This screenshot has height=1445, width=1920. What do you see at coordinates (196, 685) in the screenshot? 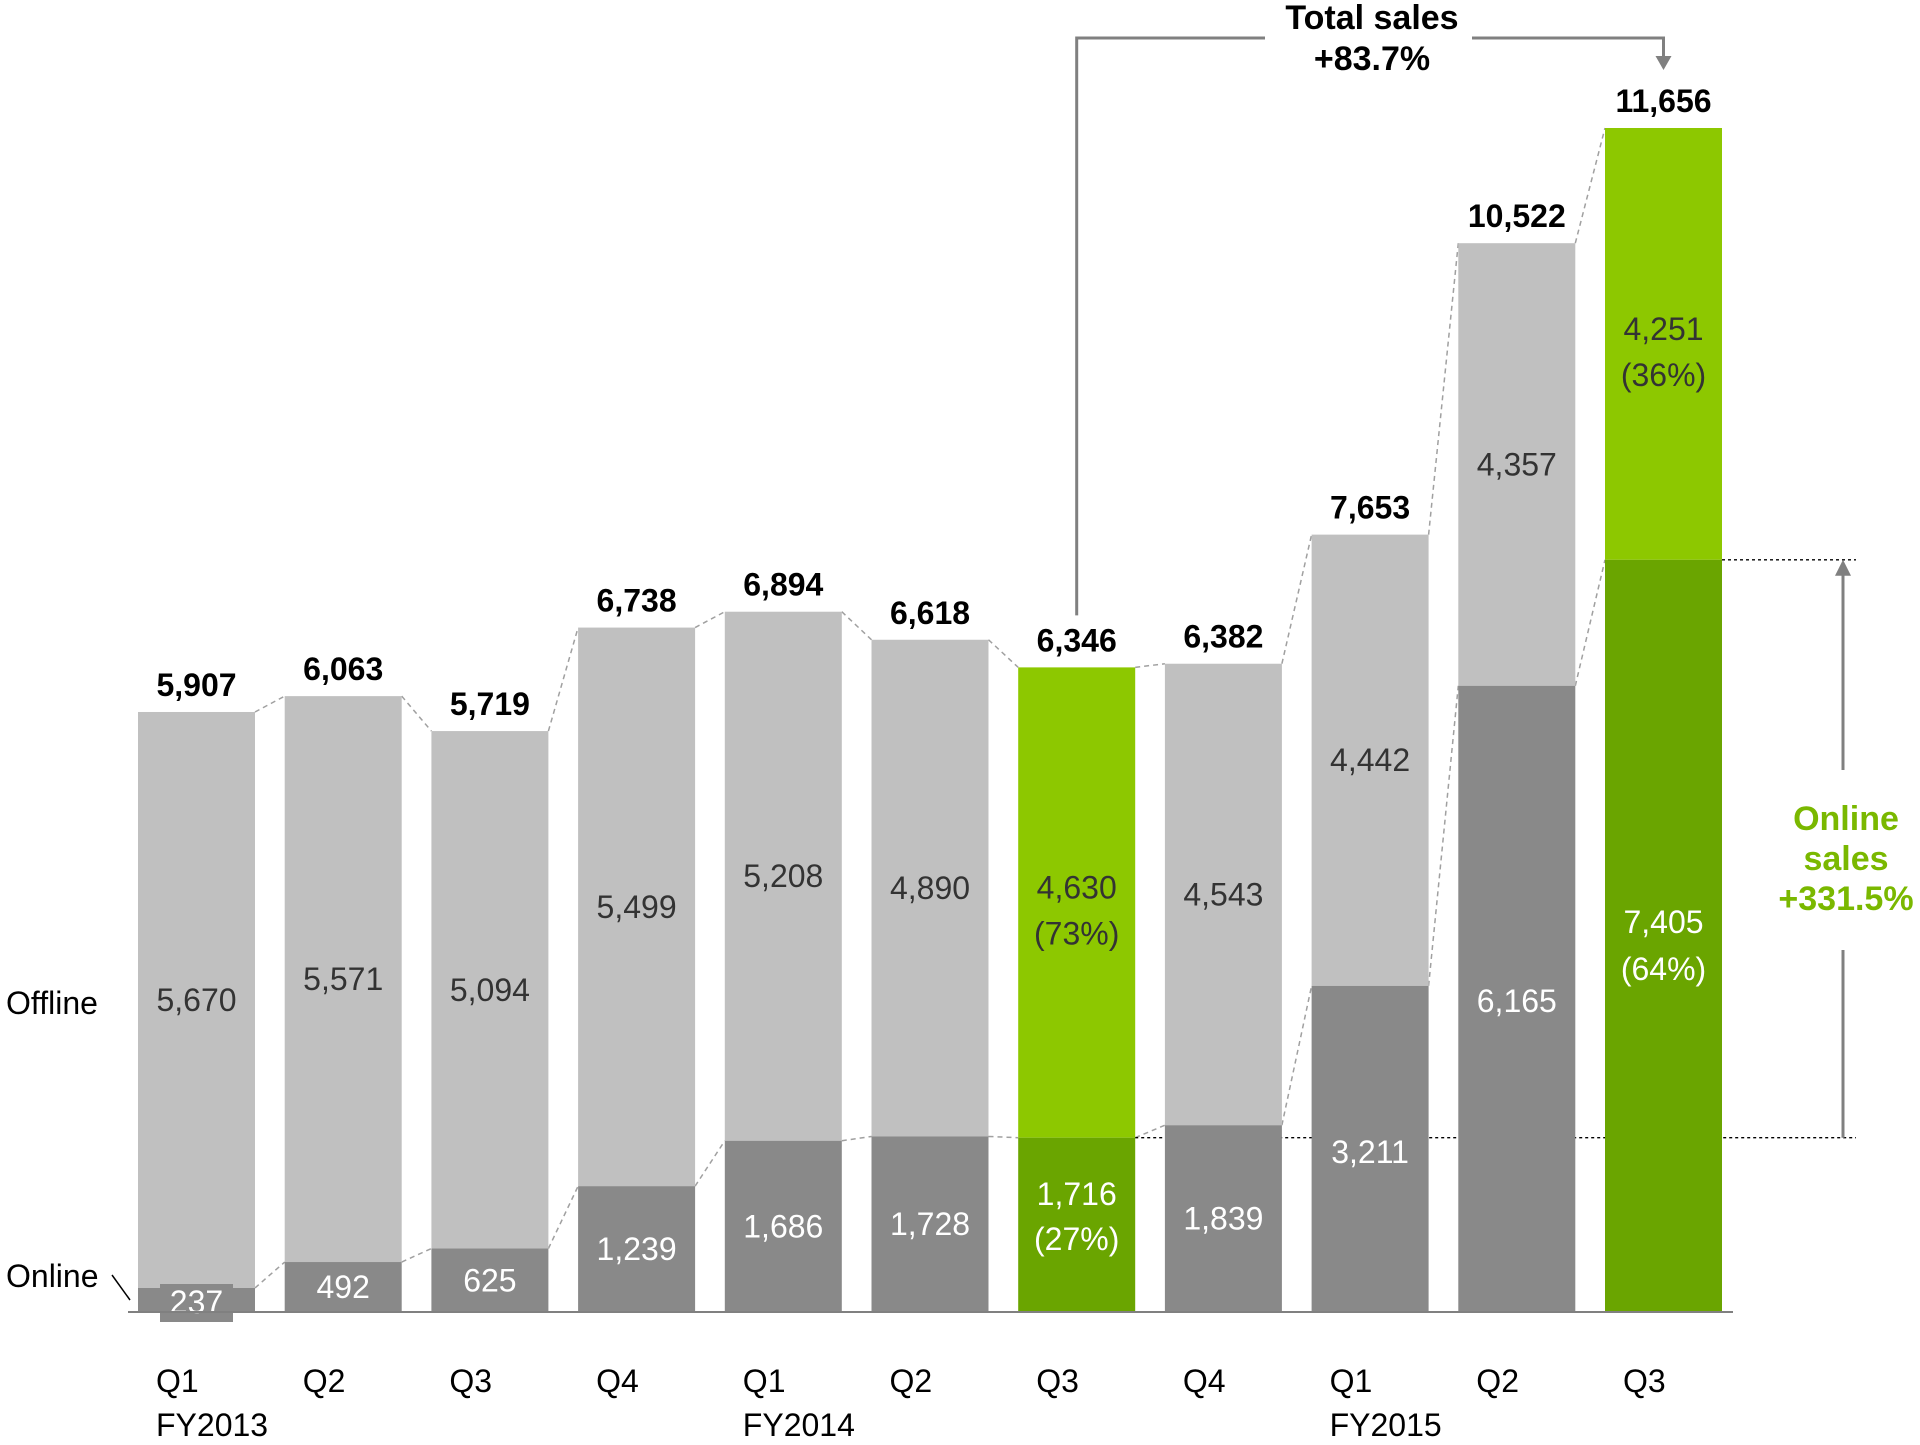
I see `total-label: 5,907` at bounding box center [196, 685].